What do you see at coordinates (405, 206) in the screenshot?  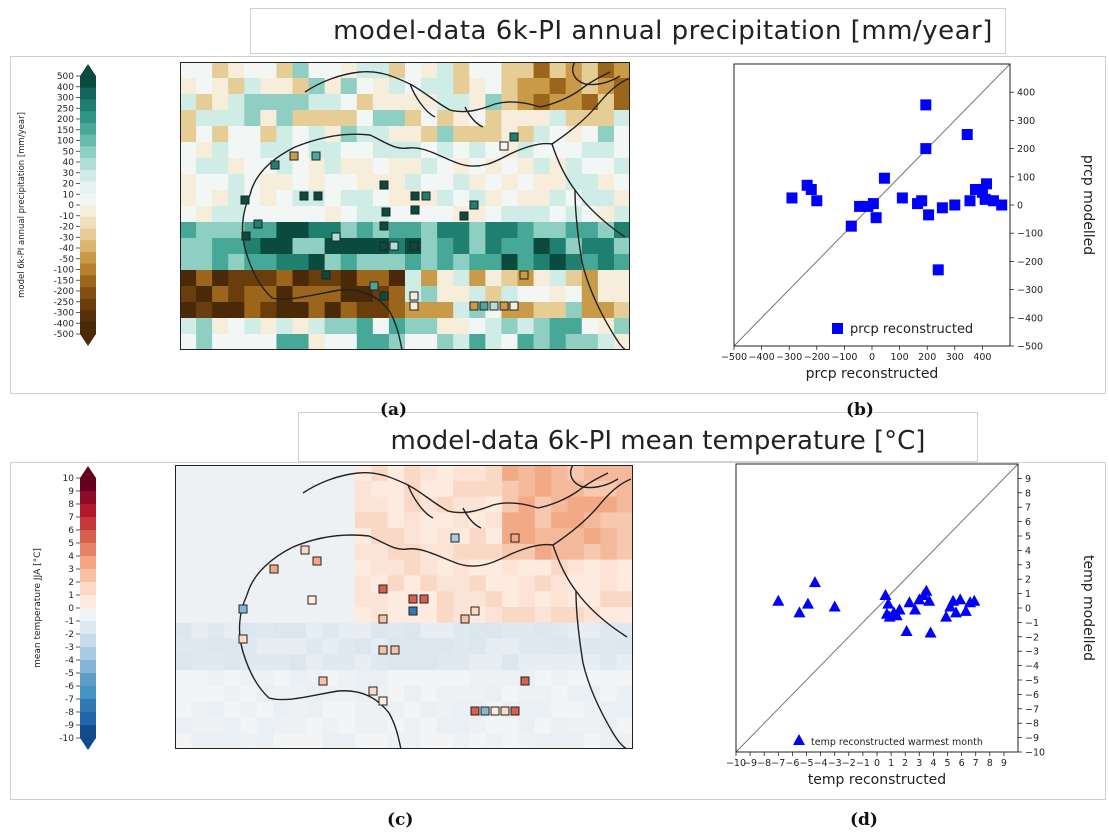 I see `precip-map` at bounding box center [405, 206].